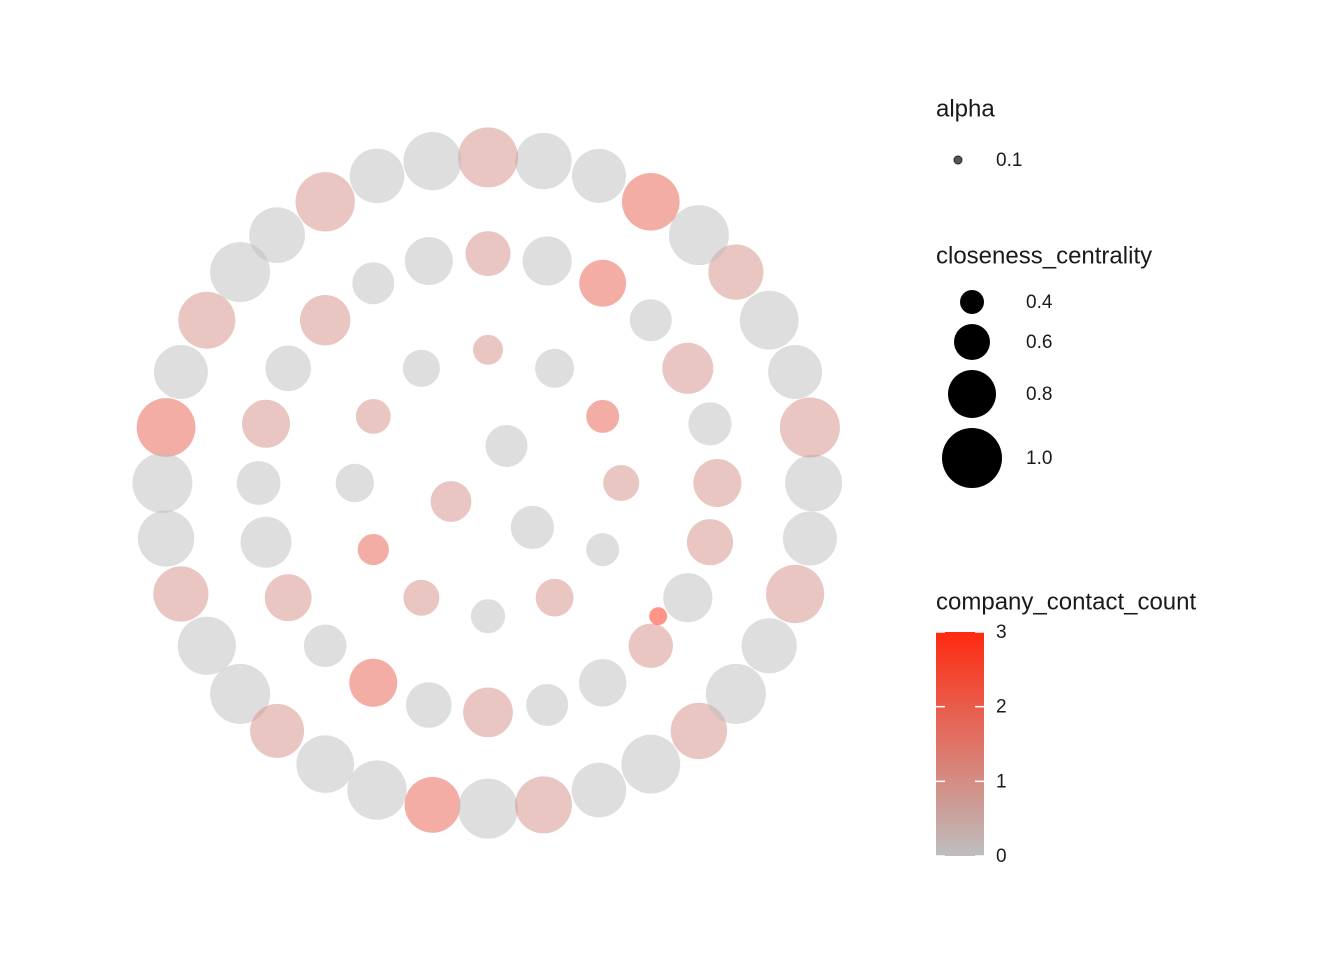  Describe the element at coordinates (1001, 856) in the screenshot. I see `colorbar-label: 0` at that location.